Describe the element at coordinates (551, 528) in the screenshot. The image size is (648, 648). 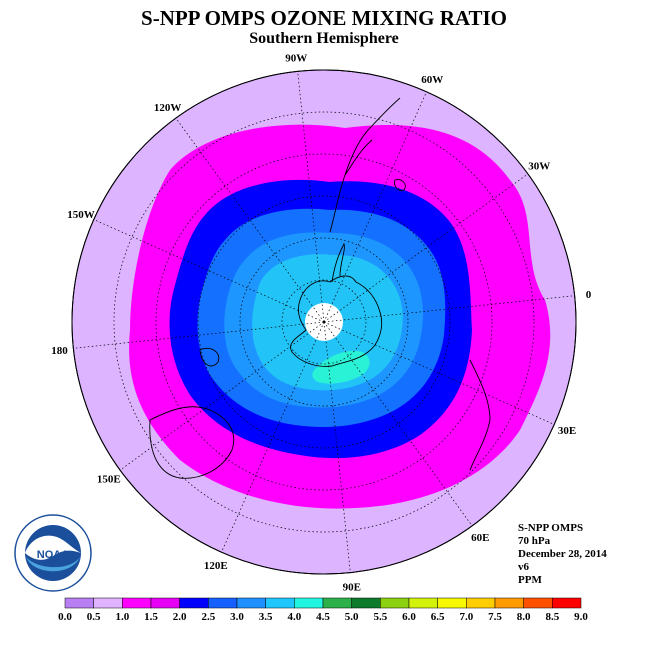
I see `info-instrument: S-NPP OMPS` at that location.